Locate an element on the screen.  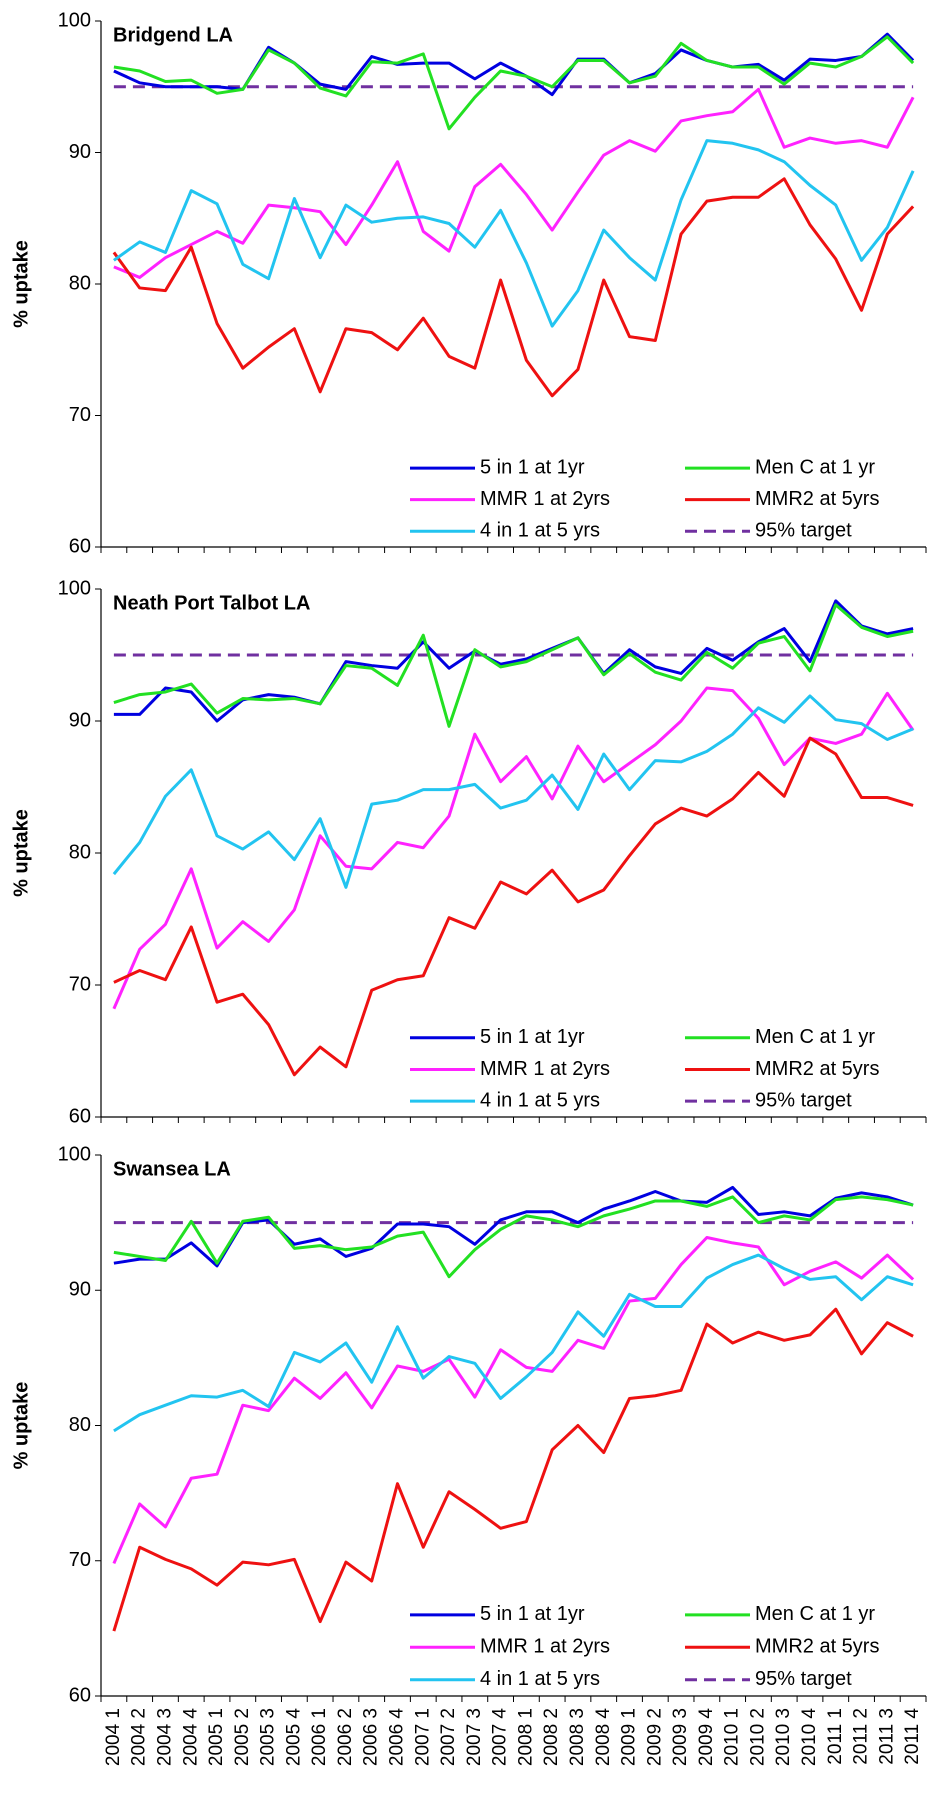
x-tick-label: 2004 2 is located at coordinates (139, 1737).